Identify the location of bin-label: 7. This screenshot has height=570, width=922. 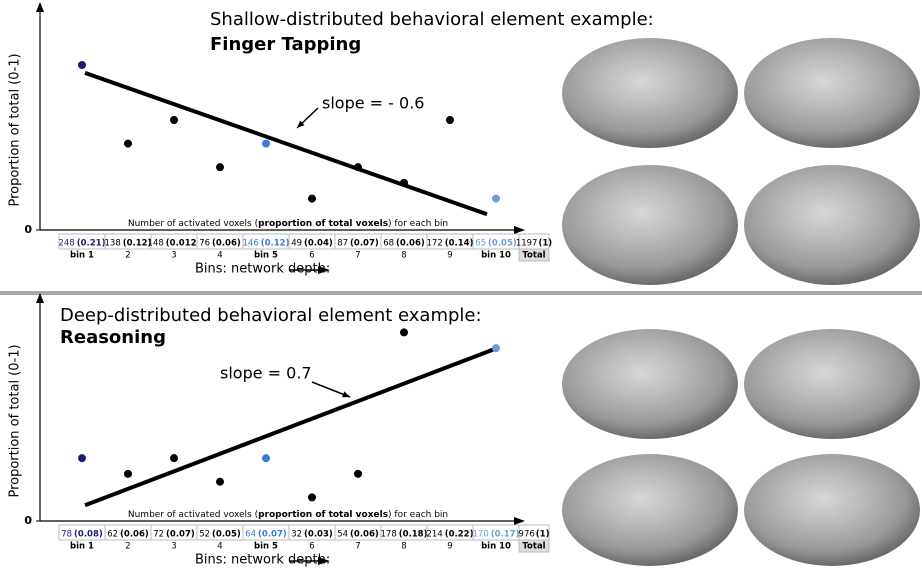
(357, 256).